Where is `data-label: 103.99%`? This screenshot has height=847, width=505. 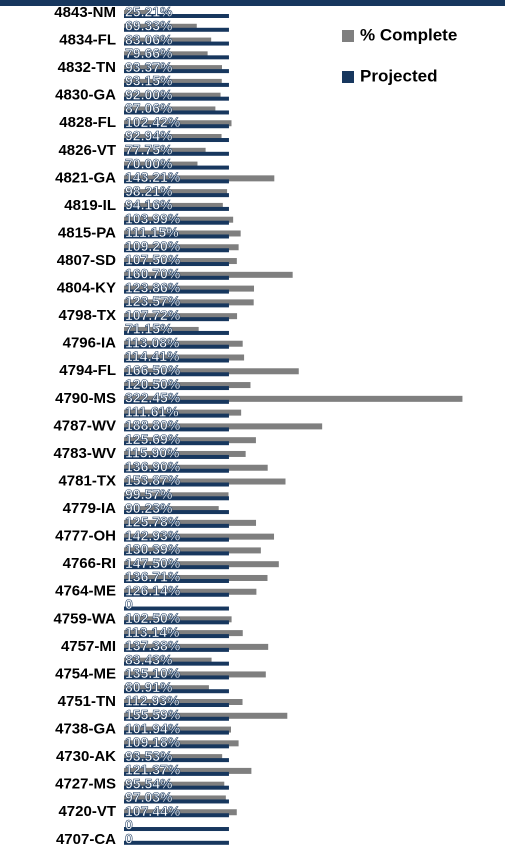
data-label: 103.99% is located at coordinates (153, 218).